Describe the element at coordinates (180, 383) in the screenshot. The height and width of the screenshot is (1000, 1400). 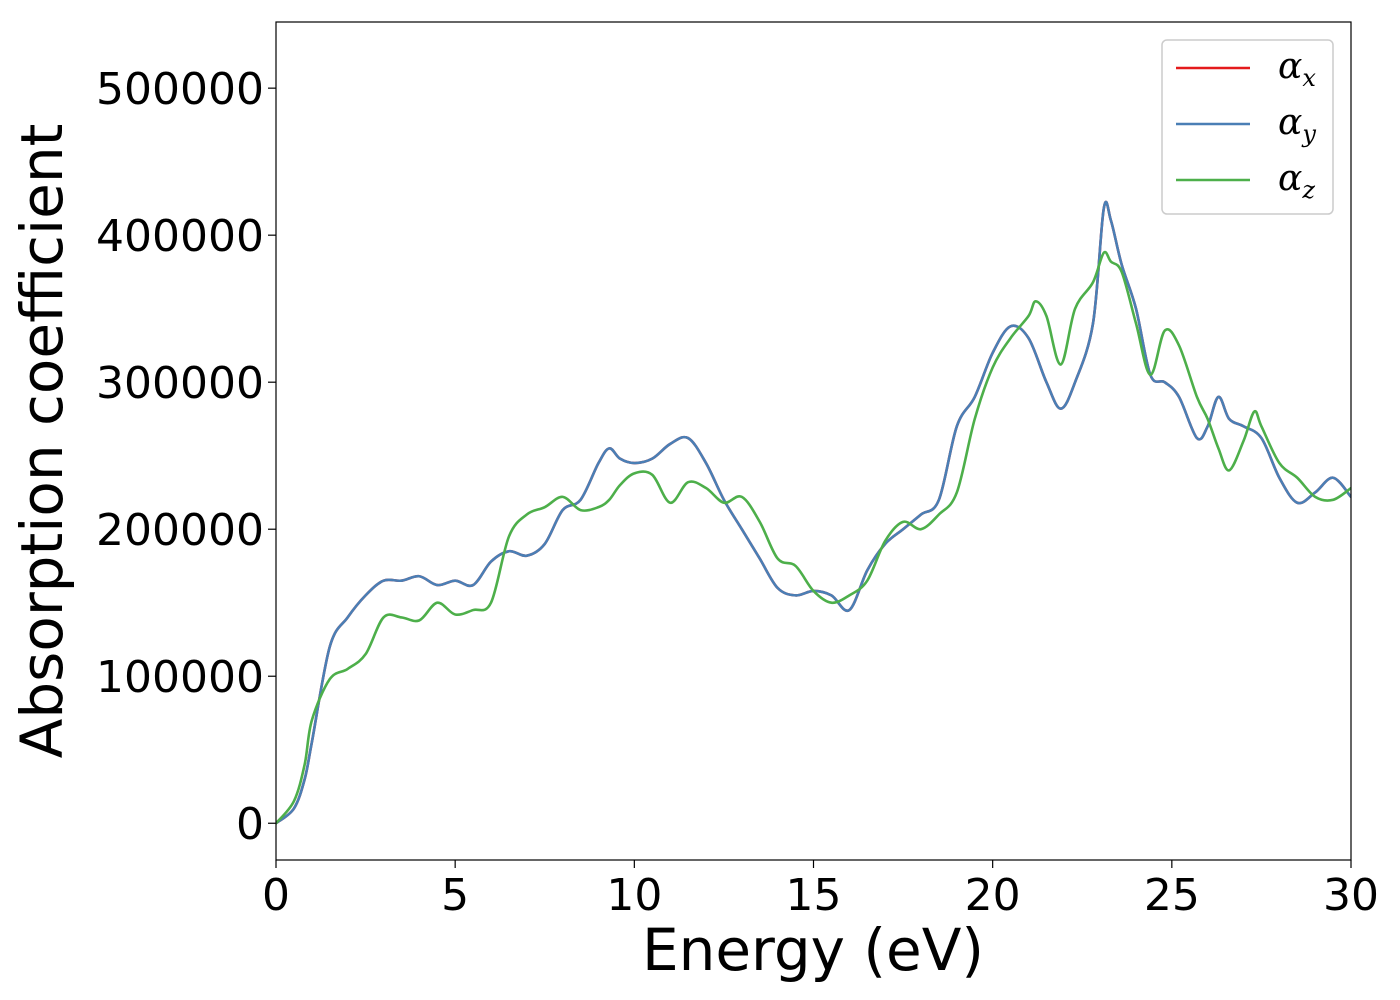
I see `y-tick-label: 300000` at that location.